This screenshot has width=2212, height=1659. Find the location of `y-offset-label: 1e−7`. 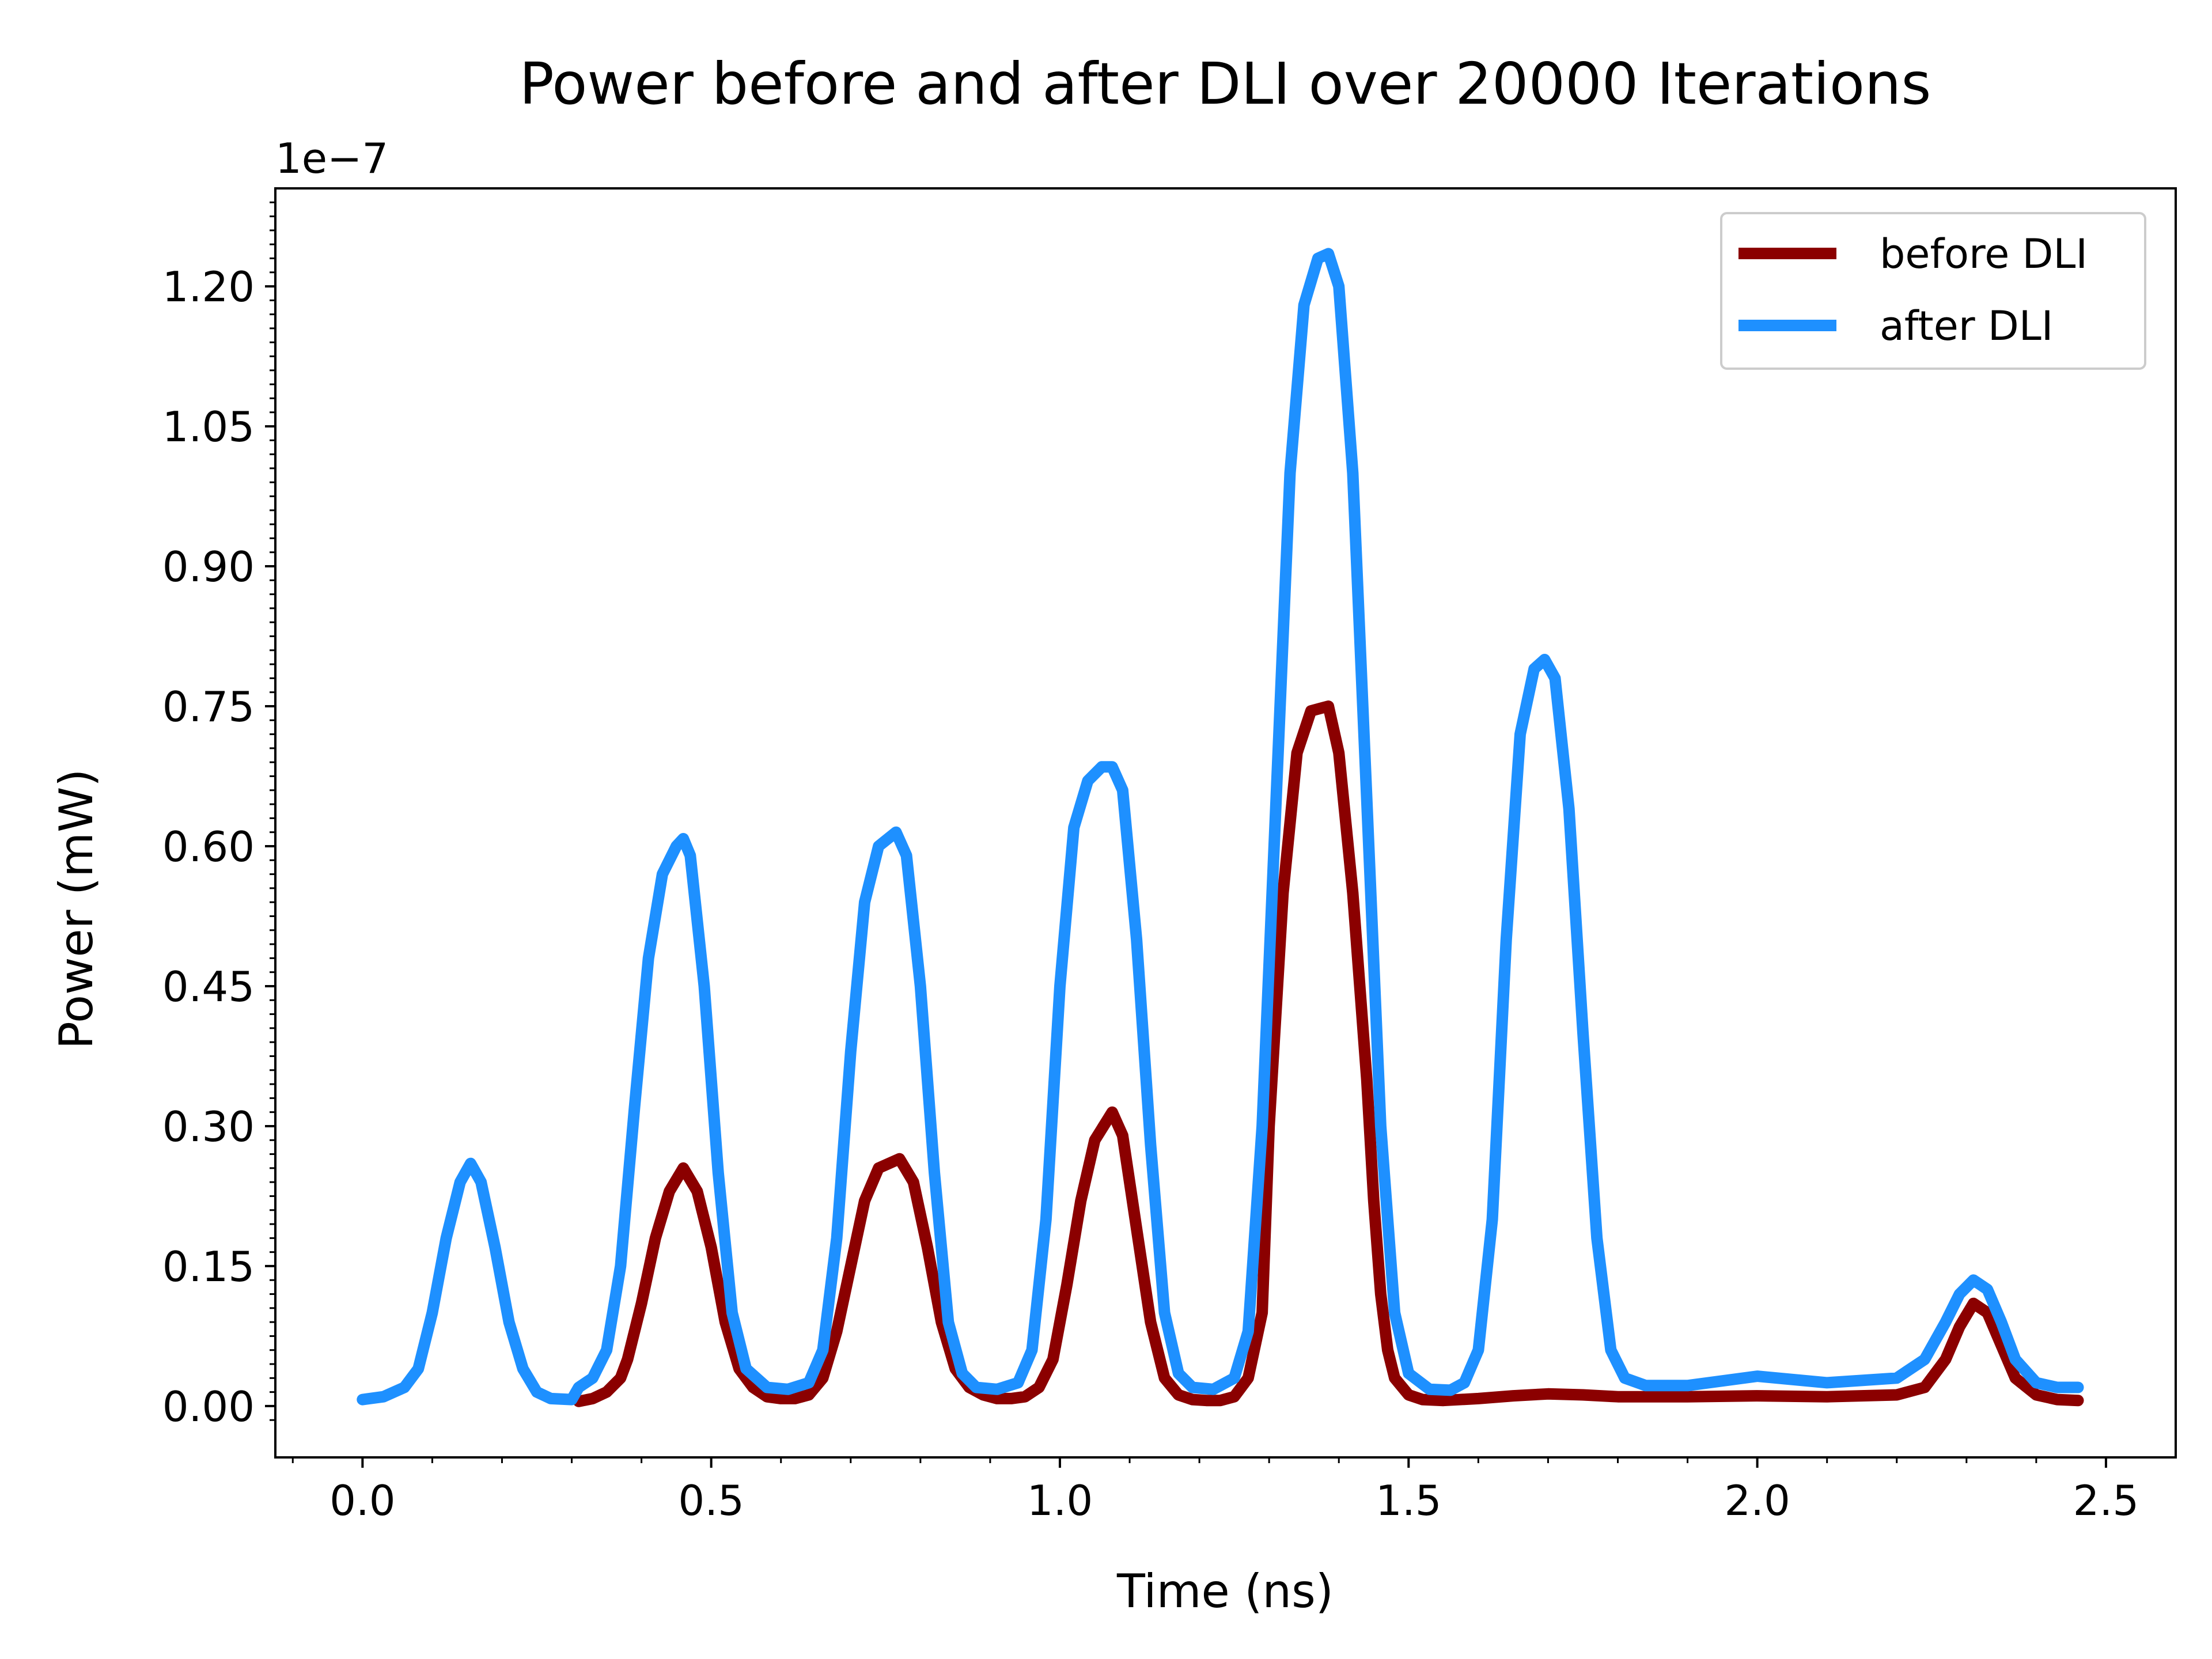

y-offset-label: 1e−7 is located at coordinates (331, 158).